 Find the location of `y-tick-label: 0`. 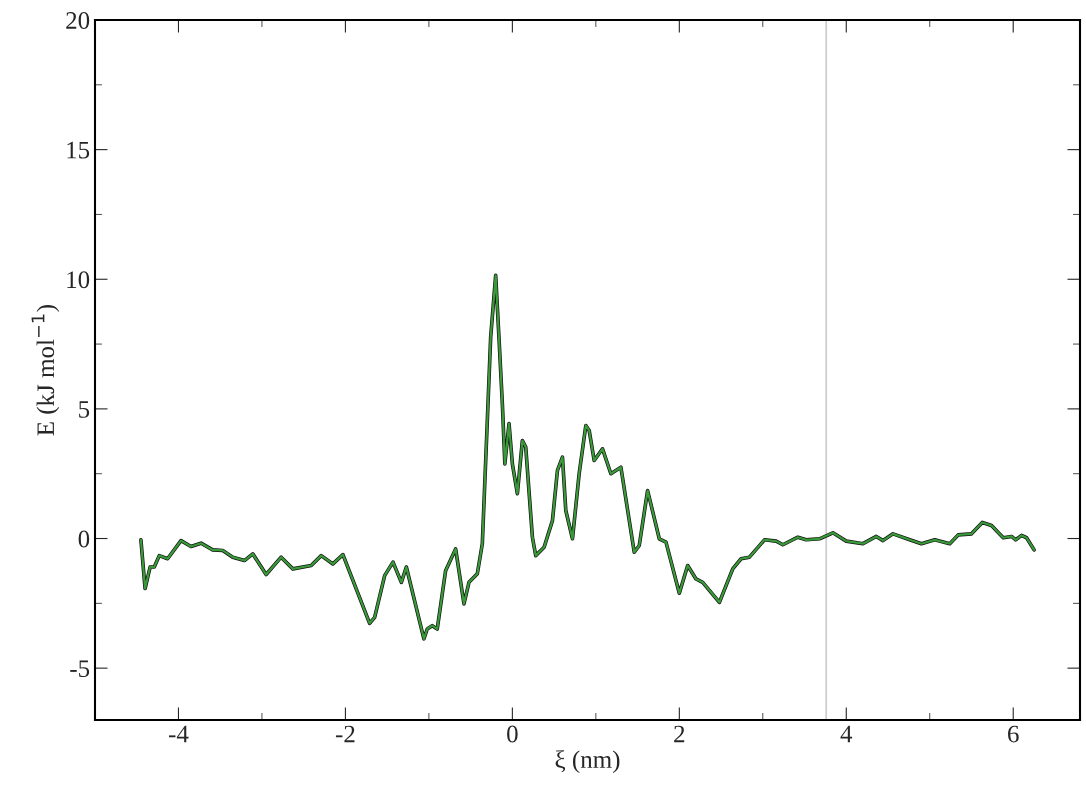

y-tick-label: 0 is located at coordinates (84, 539).